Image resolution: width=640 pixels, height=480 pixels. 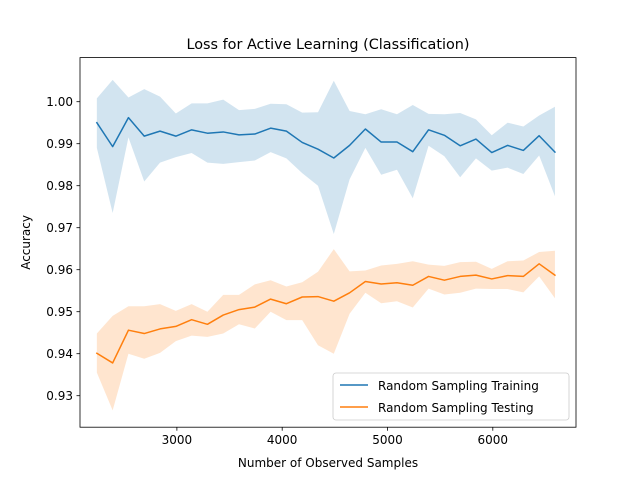 I want to click on x-tick-label: 3000, so click(x=177, y=440).